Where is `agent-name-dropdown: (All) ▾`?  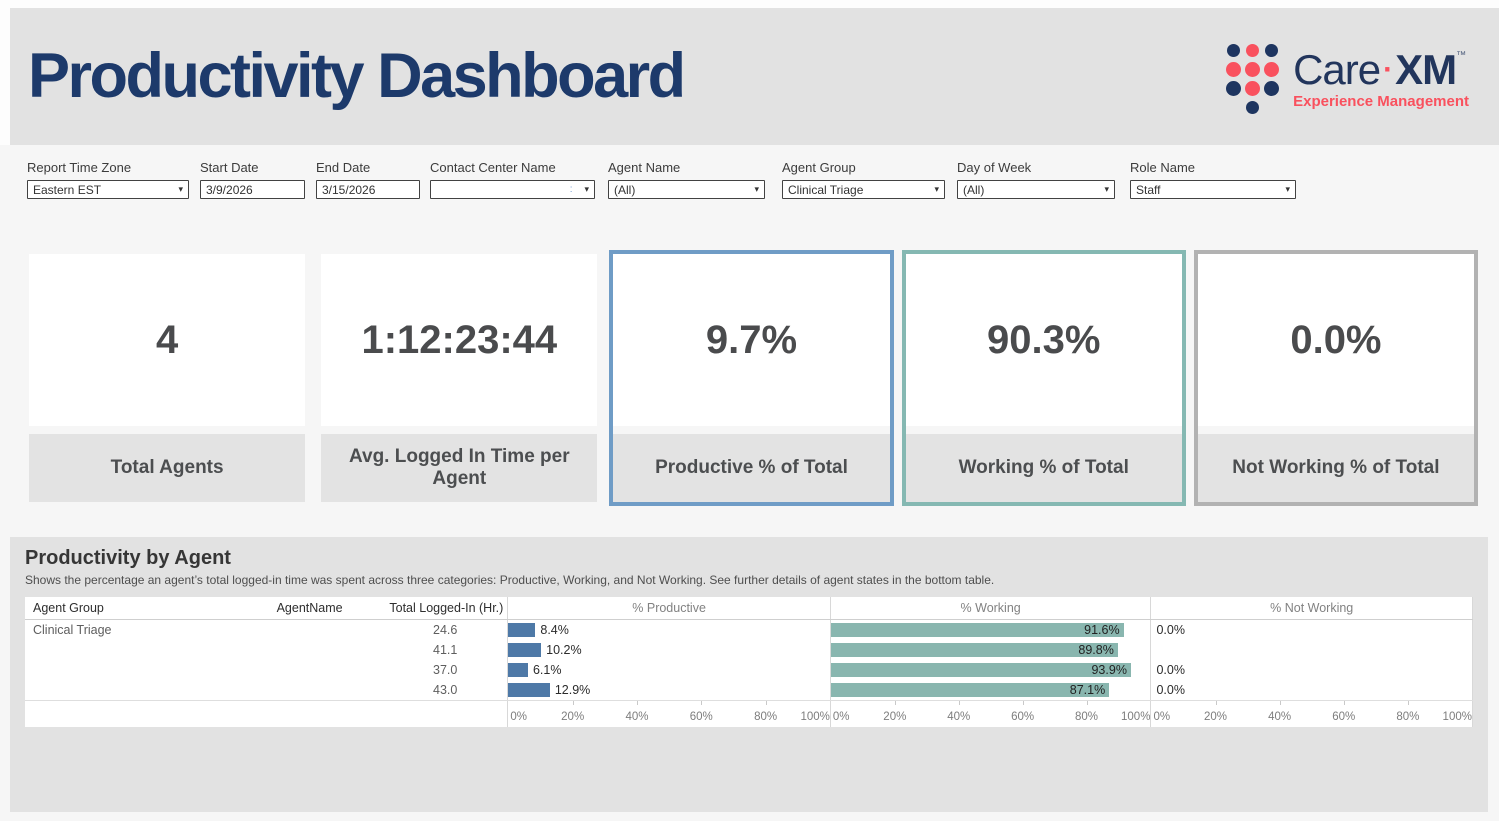 agent-name-dropdown: (All) ▾ is located at coordinates (686, 189).